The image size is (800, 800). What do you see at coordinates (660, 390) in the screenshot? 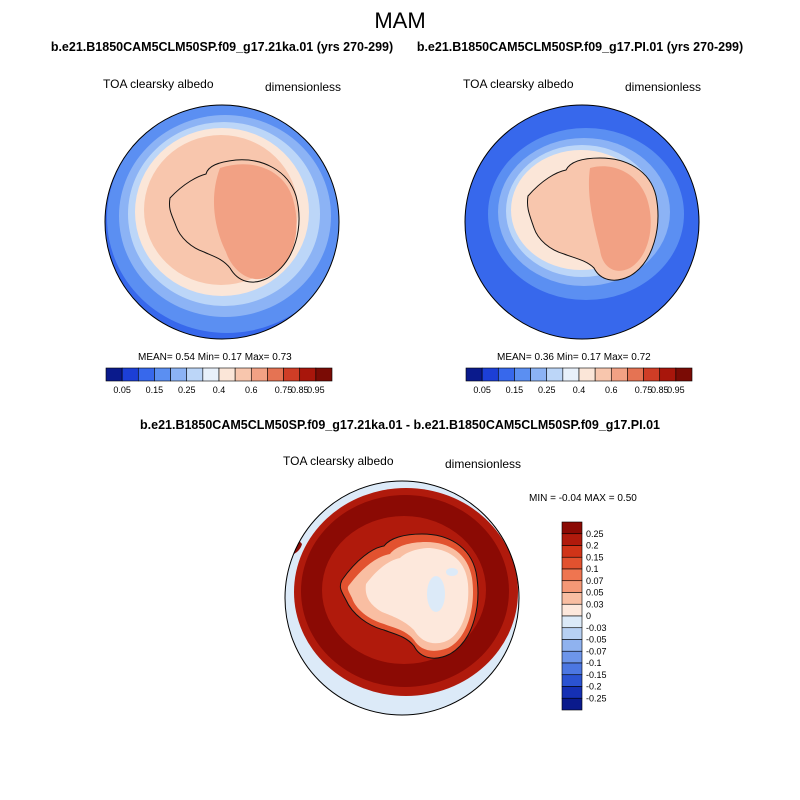
I see `panel-2-colorbar-tick-label: 0.85` at bounding box center [660, 390].